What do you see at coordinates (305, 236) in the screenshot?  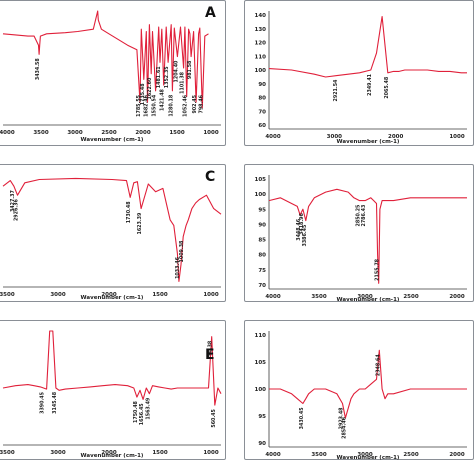 I see `peak-label-d: 3386.45` at bounding box center [305, 236].